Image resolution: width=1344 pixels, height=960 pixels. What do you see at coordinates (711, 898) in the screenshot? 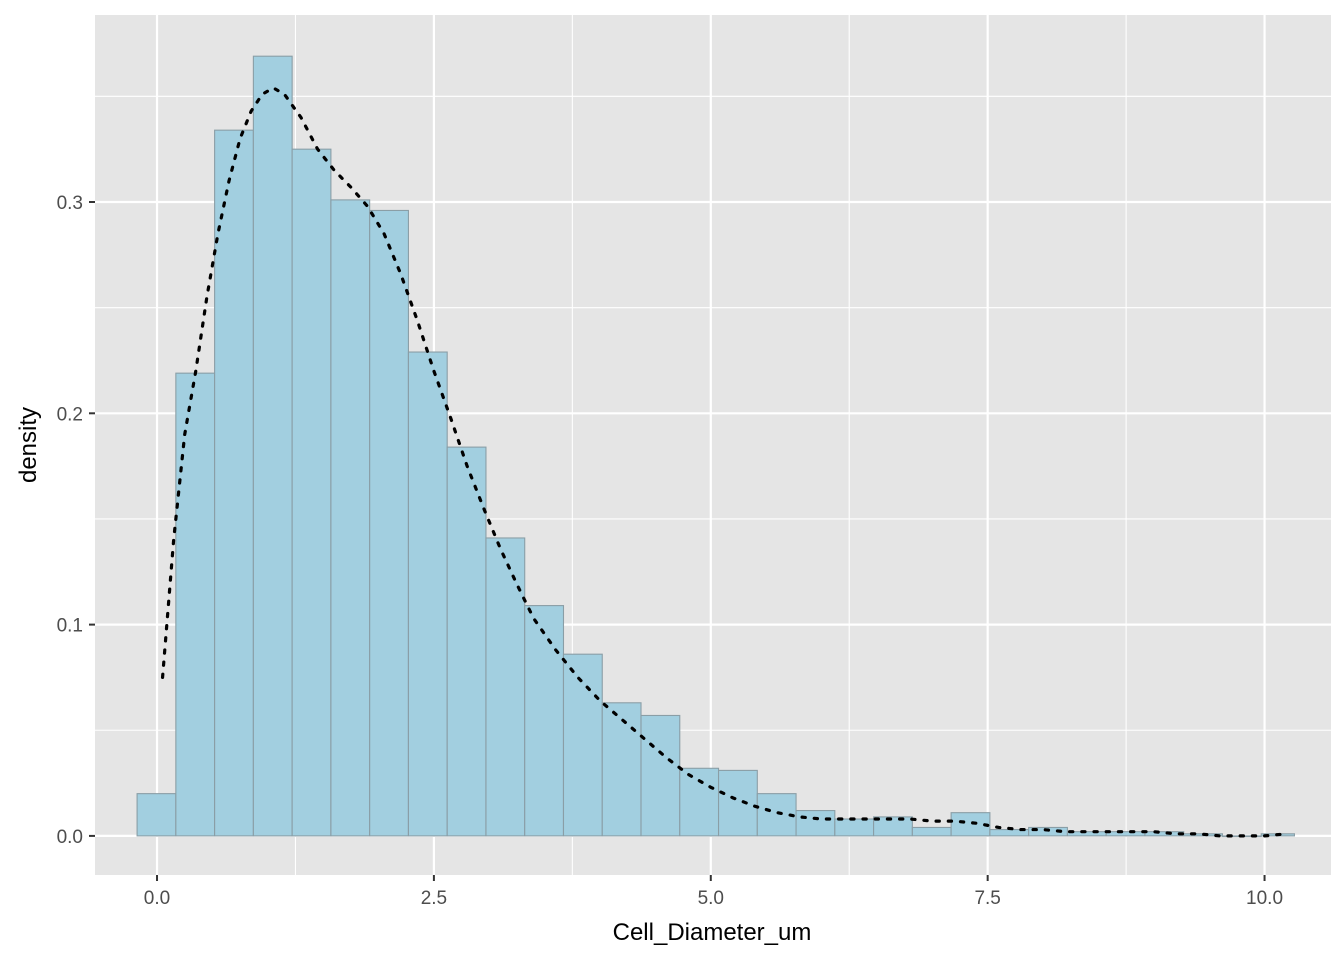
I see `x-tick-label: 5.0` at bounding box center [711, 898].